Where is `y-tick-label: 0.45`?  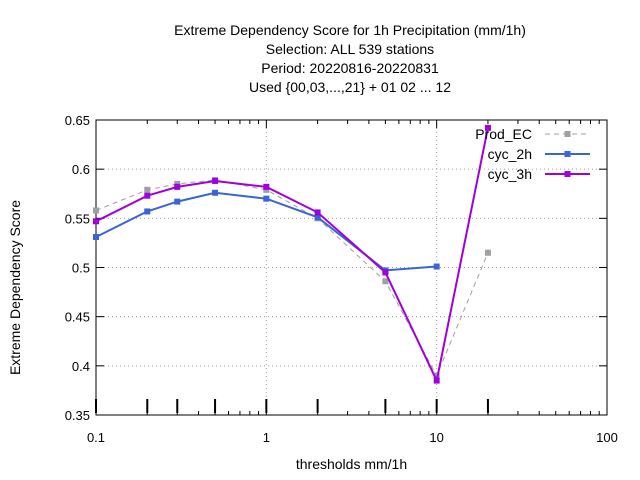
y-tick-label: 0.45 is located at coordinates (77, 317).